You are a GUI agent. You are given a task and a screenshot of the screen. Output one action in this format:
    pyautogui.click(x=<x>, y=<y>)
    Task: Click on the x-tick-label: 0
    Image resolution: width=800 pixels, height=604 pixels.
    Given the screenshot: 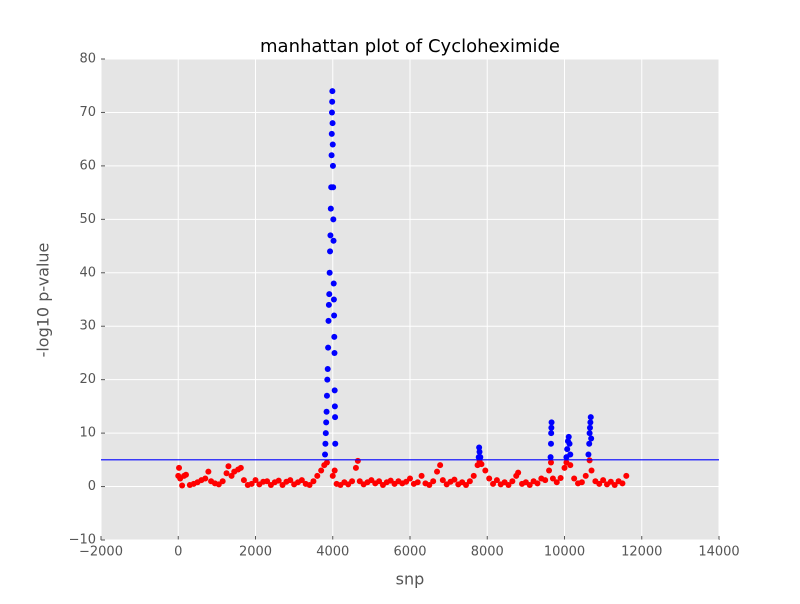 What is the action you would take?
    pyautogui.click(x=178, y=552)
    